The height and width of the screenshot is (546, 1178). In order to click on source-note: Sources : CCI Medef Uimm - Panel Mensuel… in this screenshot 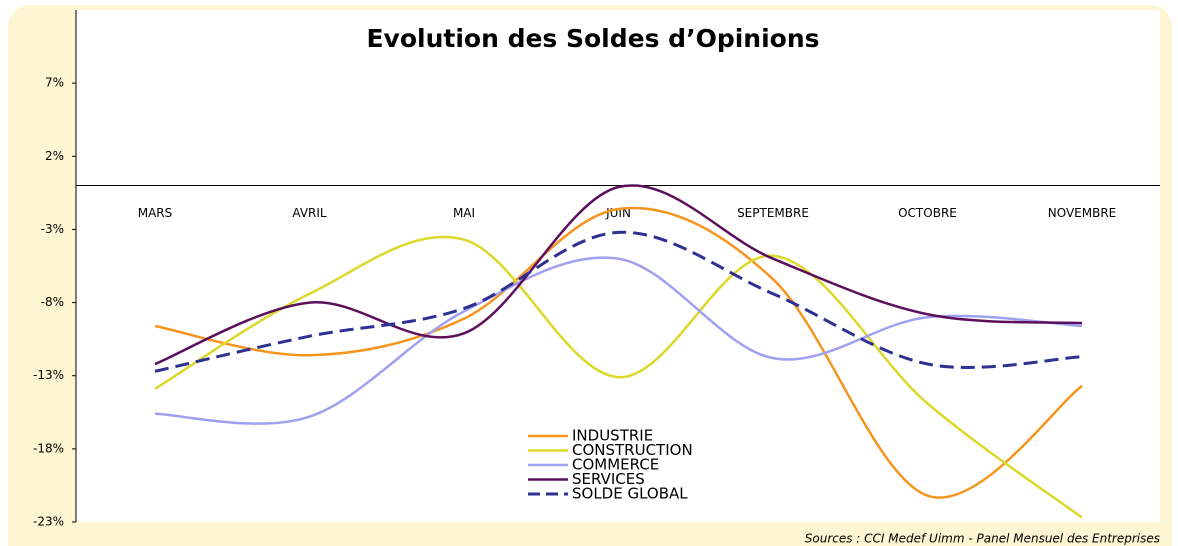, I will do `click(982, 539)`.